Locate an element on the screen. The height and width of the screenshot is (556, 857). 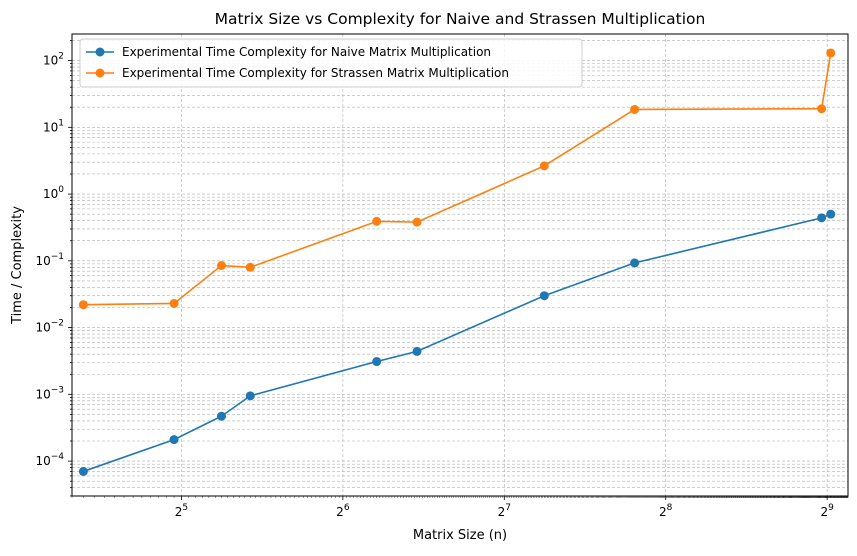
y-tick-label: 10−1 is located at coordinates (49, 260).